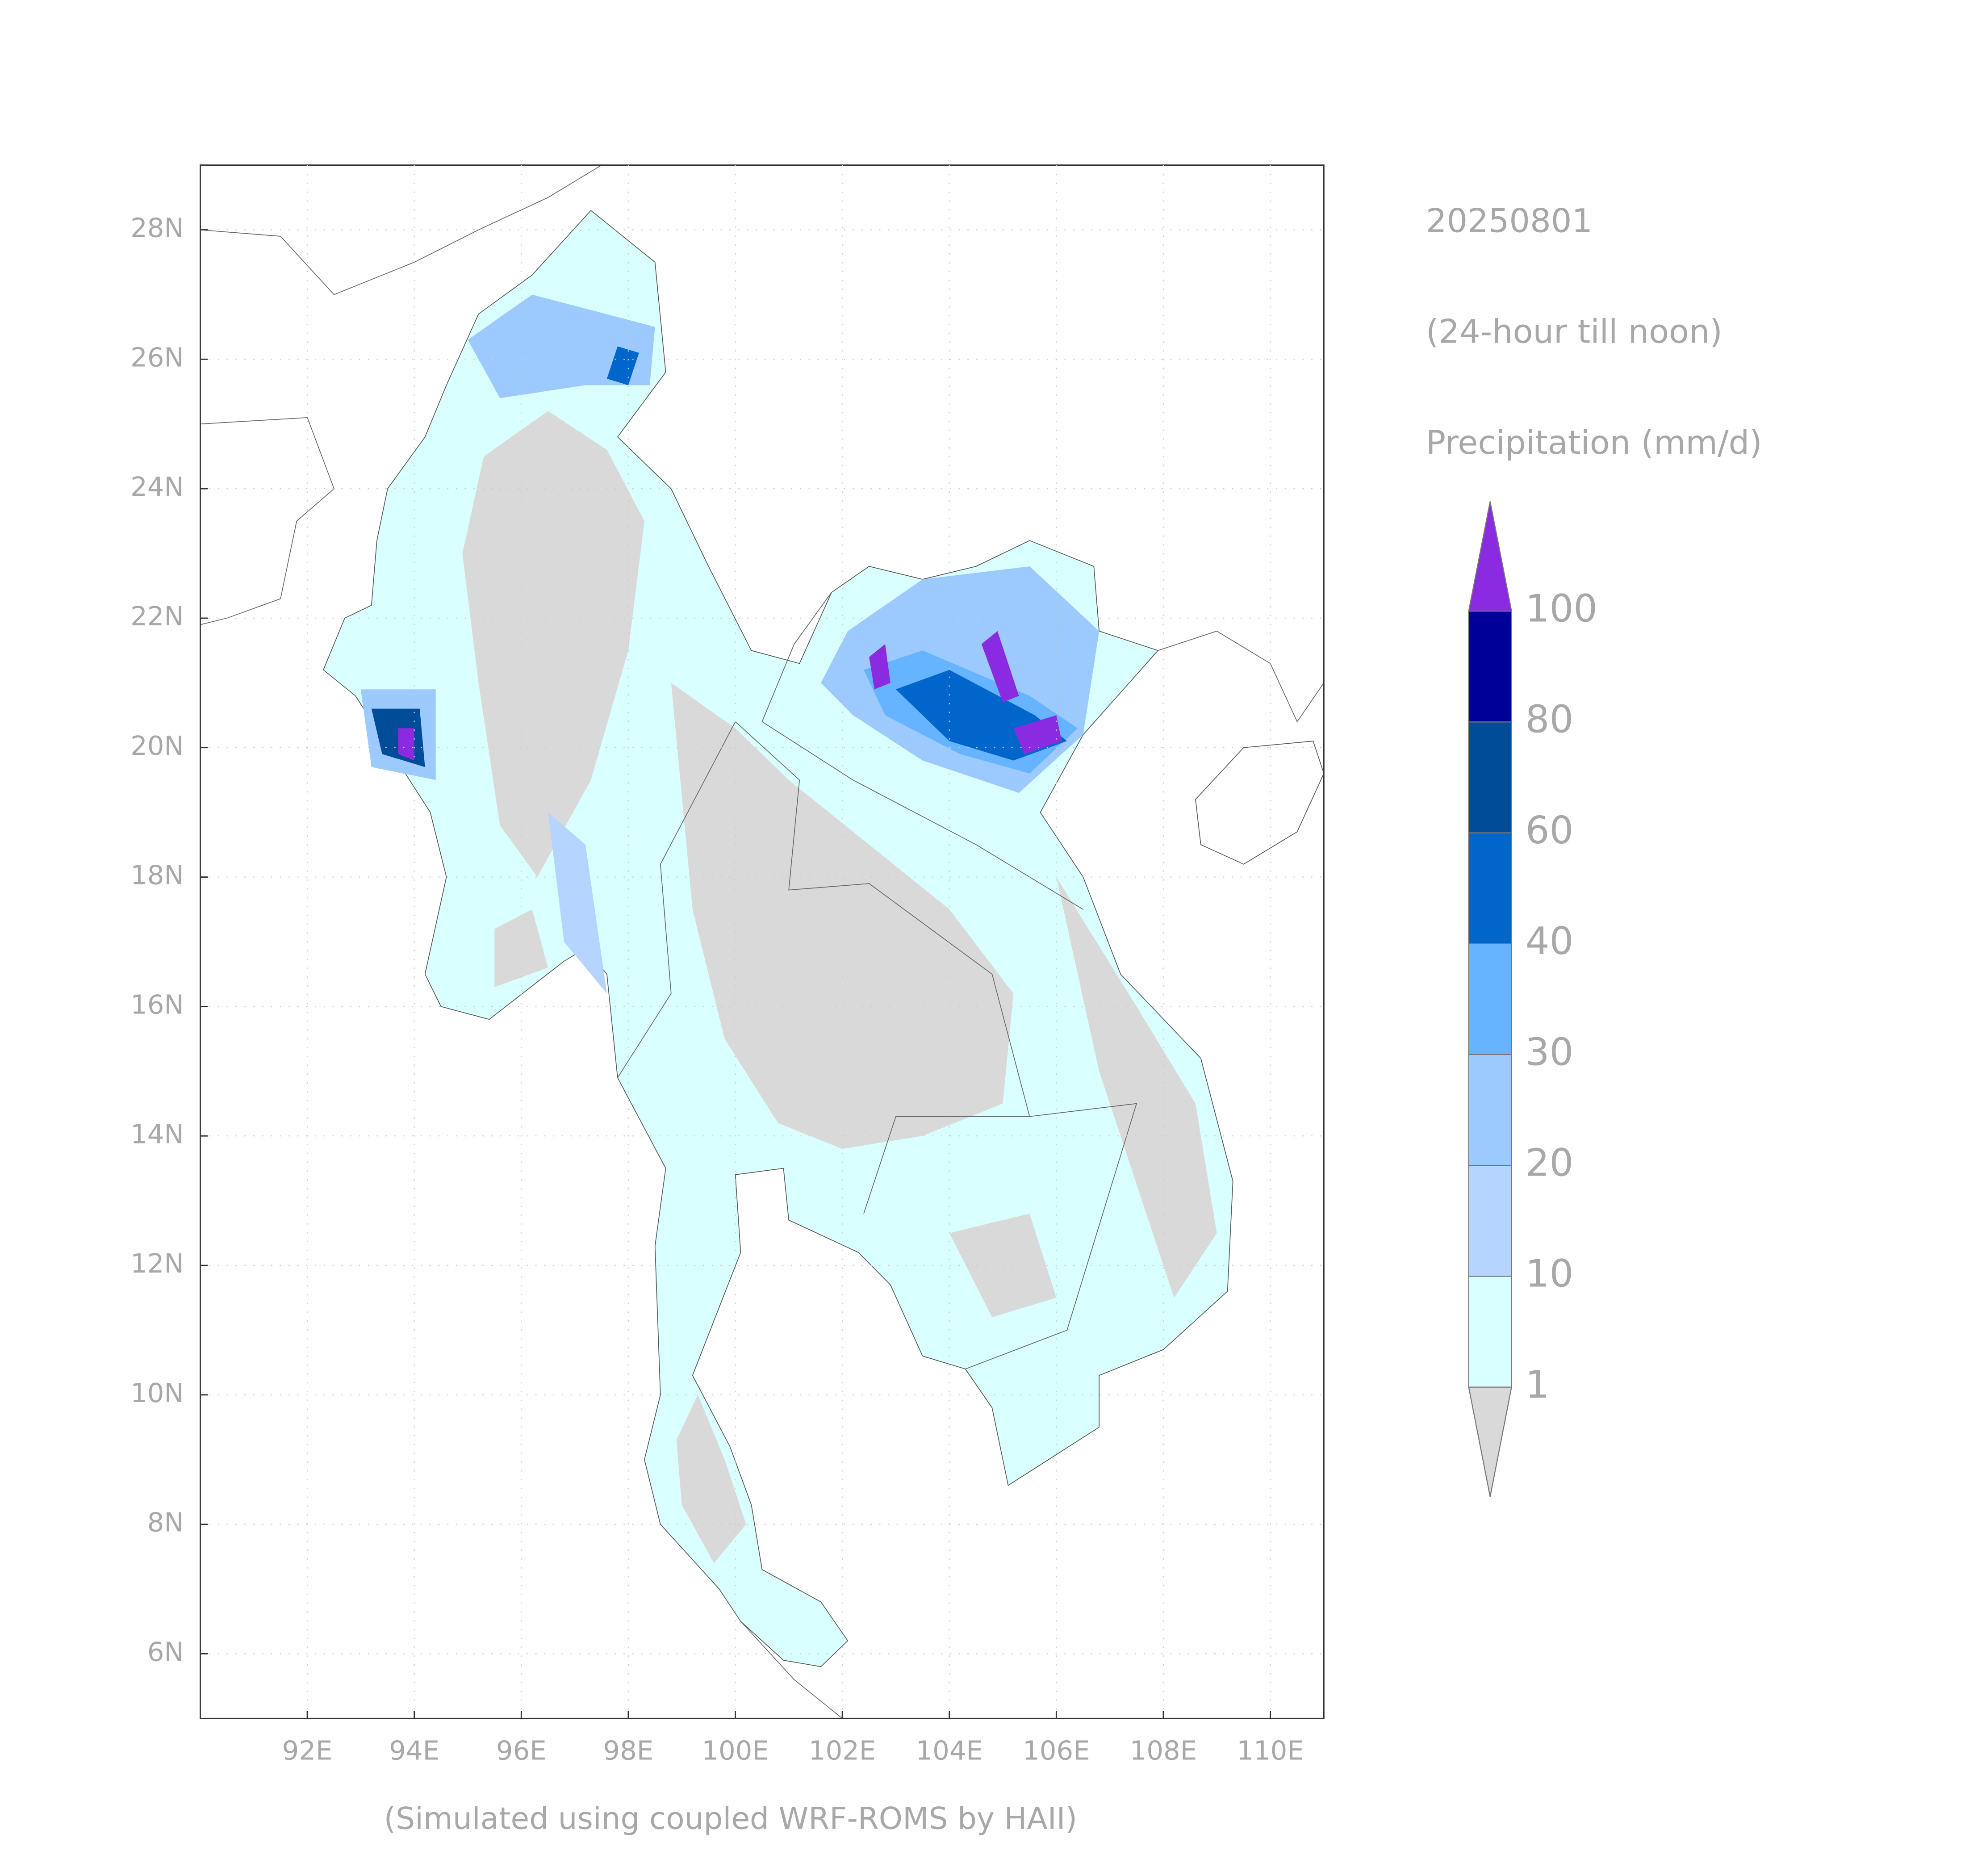  Describe the element at coordinates (1550, 941) in the screenshot. I see `colorbar-label: 40` at that location.